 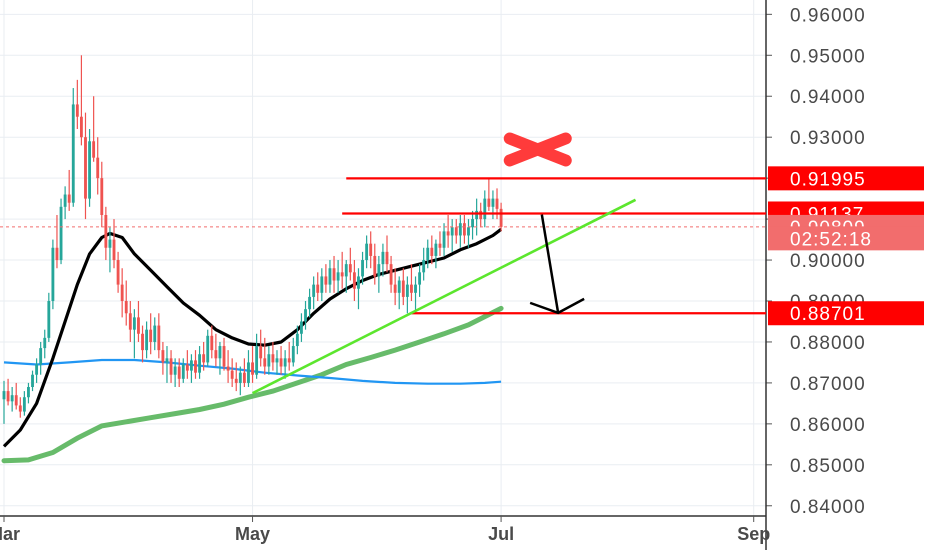 I want to click on x-tick-label: Jul, so click(x=501, y=534).